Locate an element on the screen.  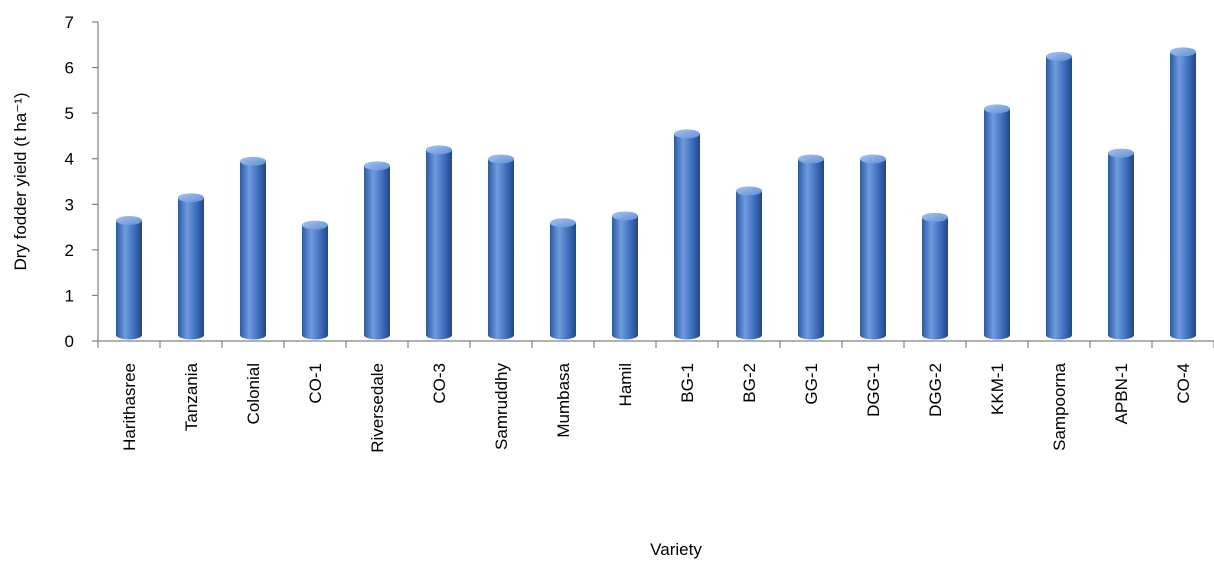
y-tick-label: 4 is located at coordinates (69, 159).